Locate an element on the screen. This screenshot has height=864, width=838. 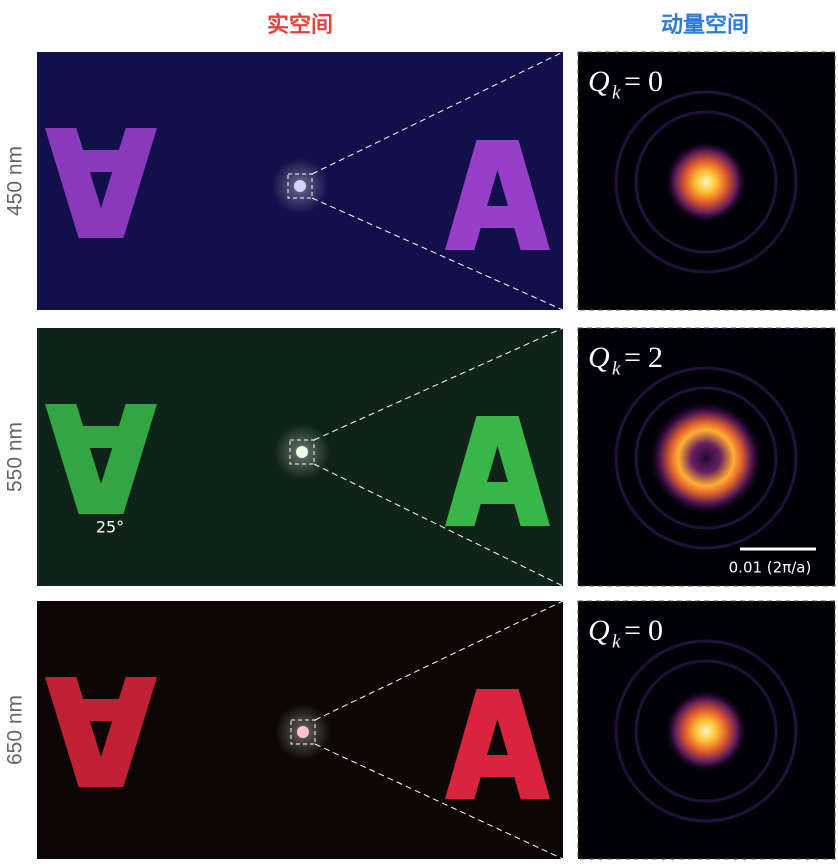
momentum-panel is located at coordinates (706, 181).